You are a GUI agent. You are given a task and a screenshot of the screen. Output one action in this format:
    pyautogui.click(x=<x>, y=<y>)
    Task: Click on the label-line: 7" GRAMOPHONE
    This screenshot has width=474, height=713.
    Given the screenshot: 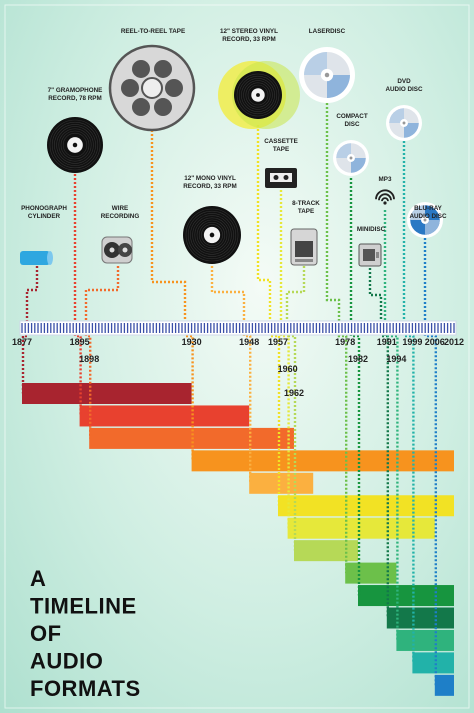 What is the action you would take?
    pyautogui.click(x=75, y=90)
    